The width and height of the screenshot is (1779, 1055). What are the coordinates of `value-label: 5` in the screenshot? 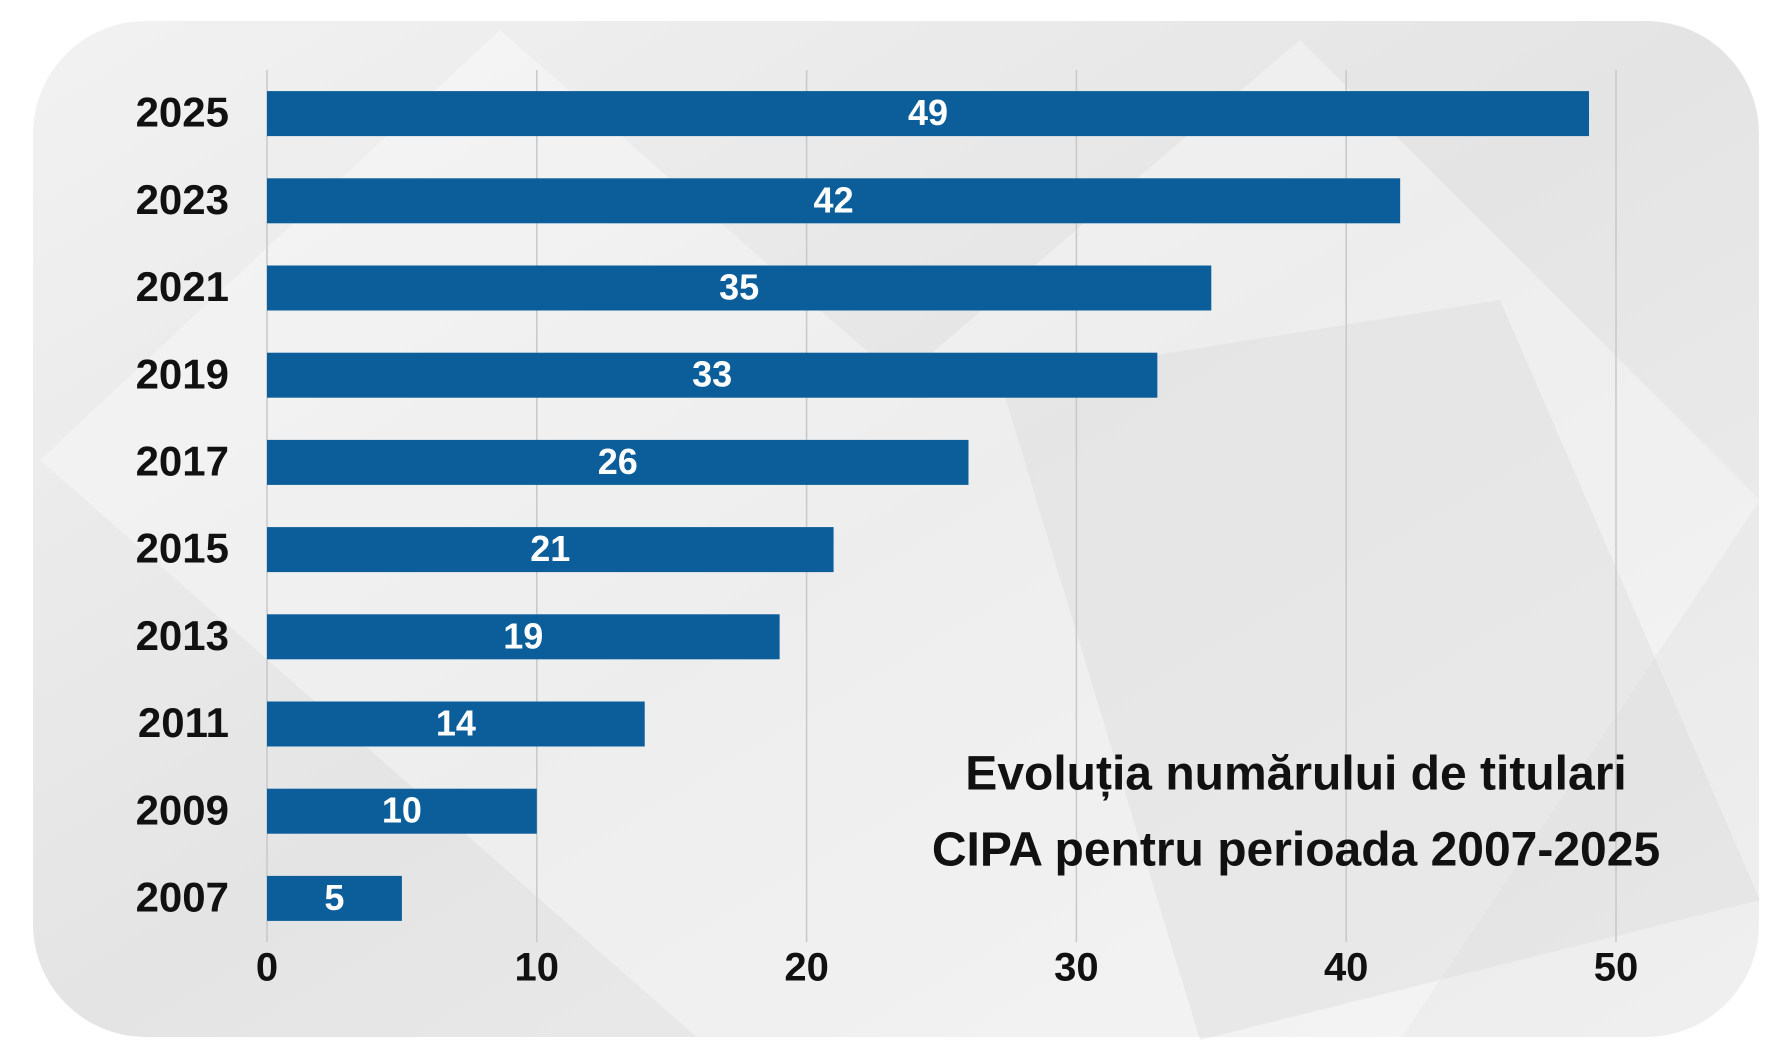 It's located at (334, 897).